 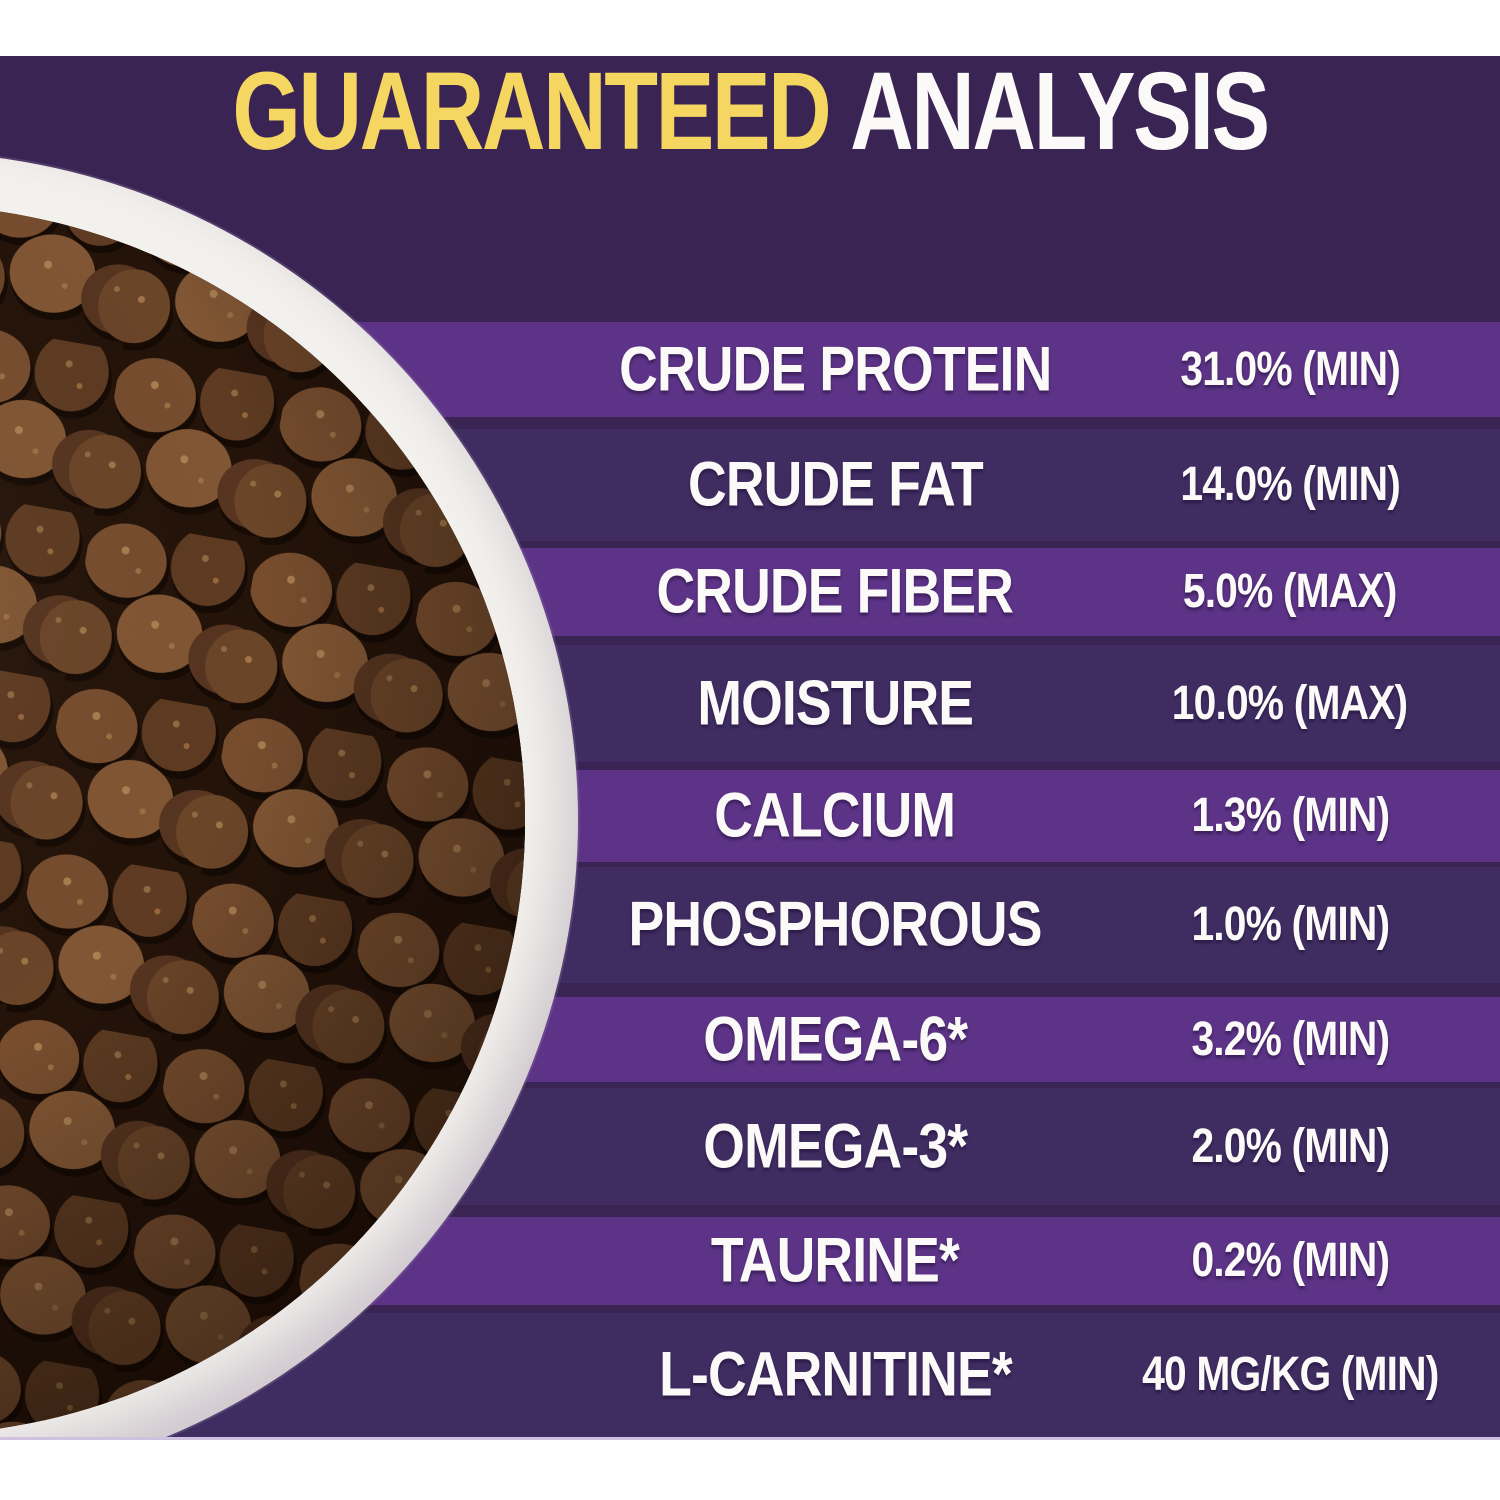 I want to click on nutrient-label: L-CARNITINE*, so click(x=835, y=1374).